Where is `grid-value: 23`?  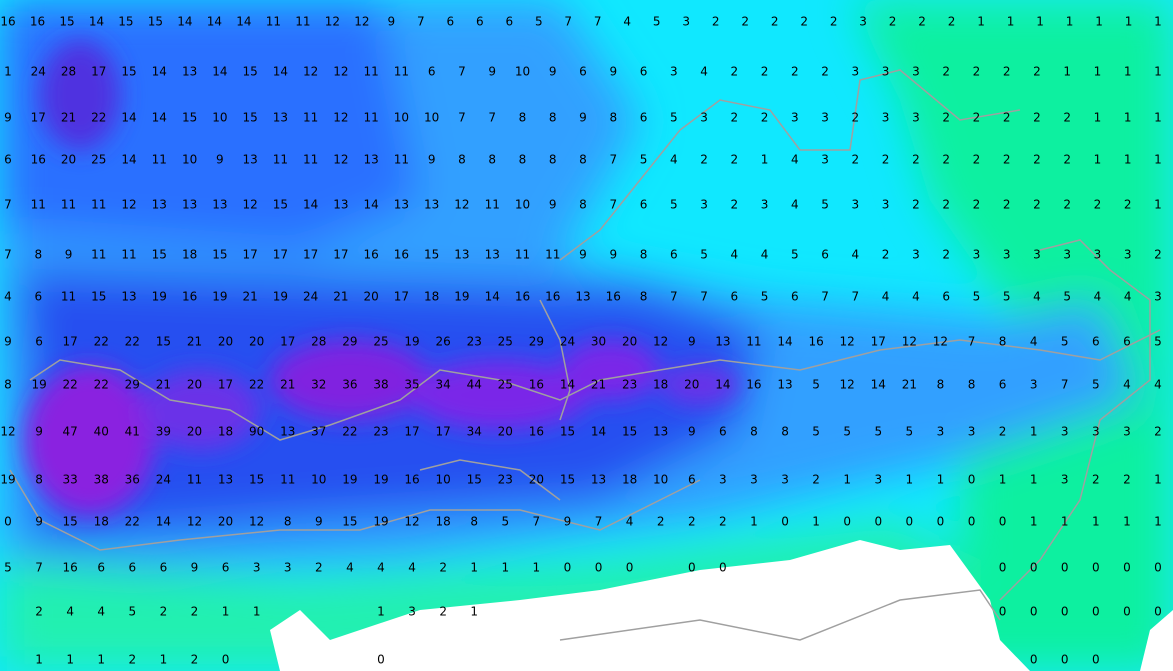
grid-value: 23 is located at coordinates (380, 432).